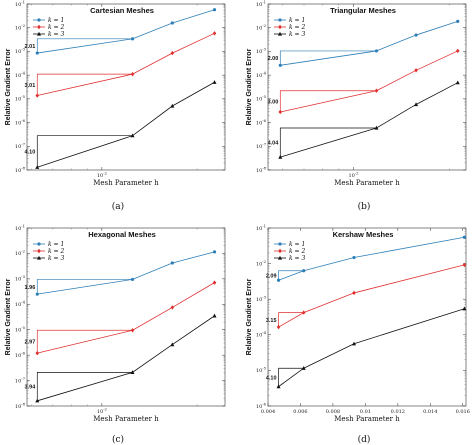 The width and height of the screenshot is (474, 445). Describe the element at coordinates (364, 439) in the screenshot. I see `panel-caption: (d)` at that location.